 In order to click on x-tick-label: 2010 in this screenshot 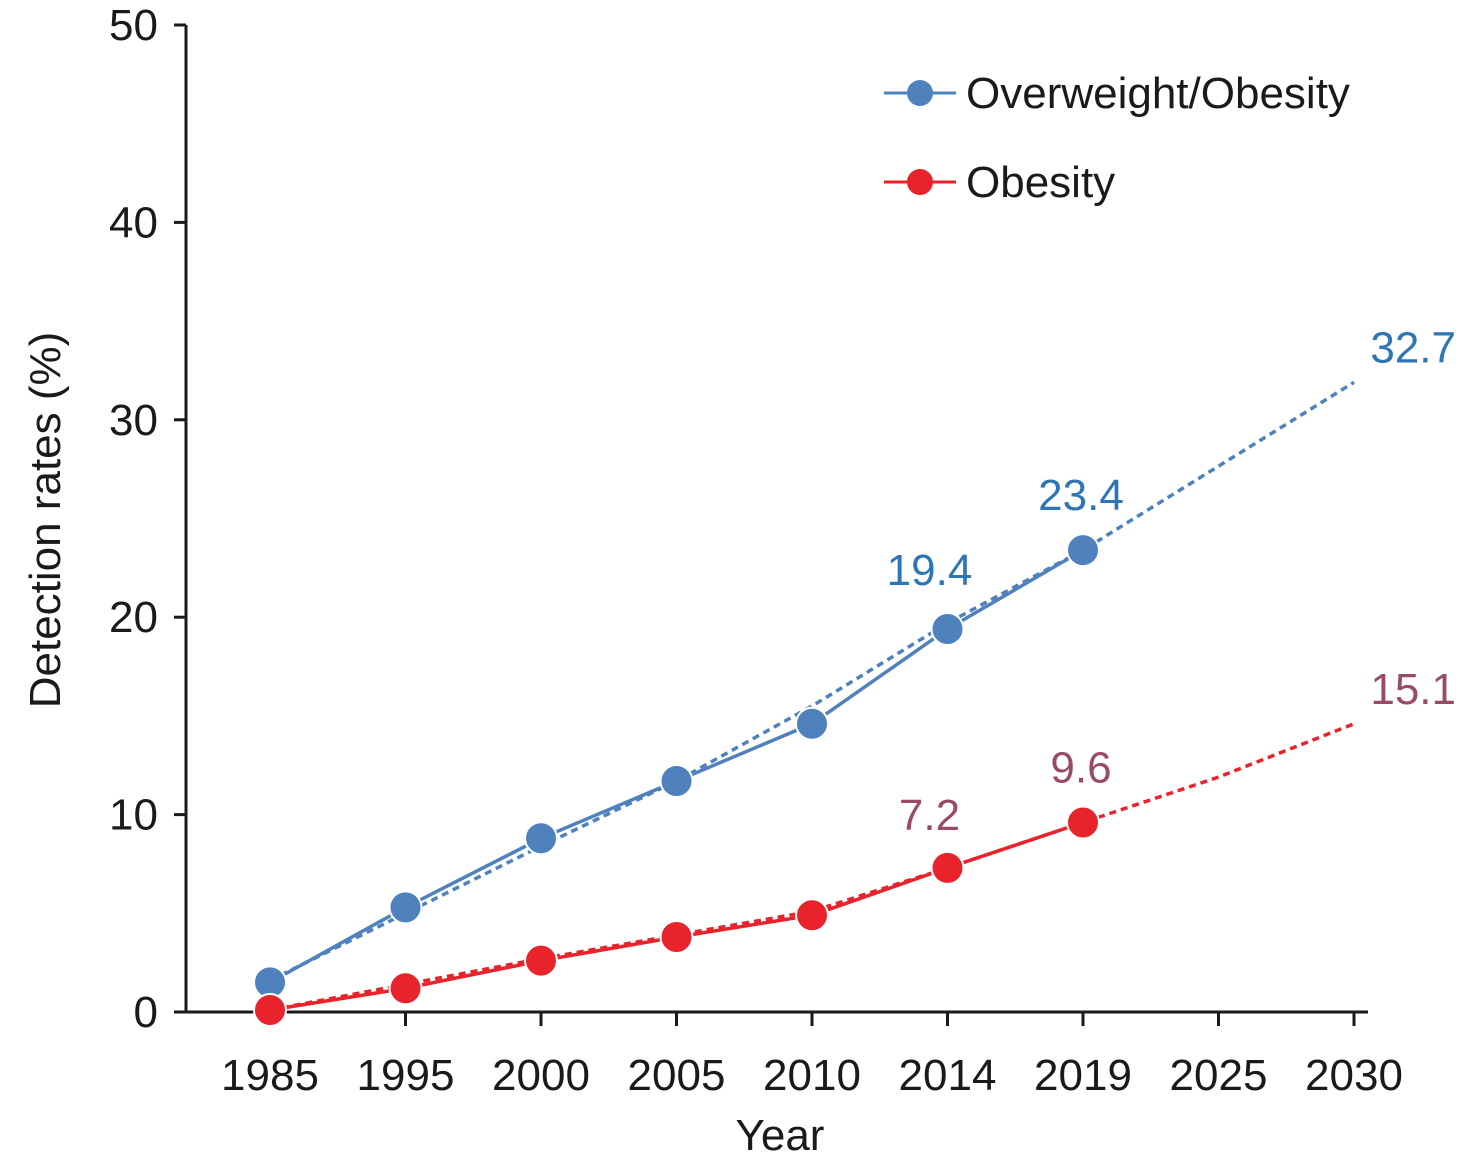, I will do `click(812, 1075)`.